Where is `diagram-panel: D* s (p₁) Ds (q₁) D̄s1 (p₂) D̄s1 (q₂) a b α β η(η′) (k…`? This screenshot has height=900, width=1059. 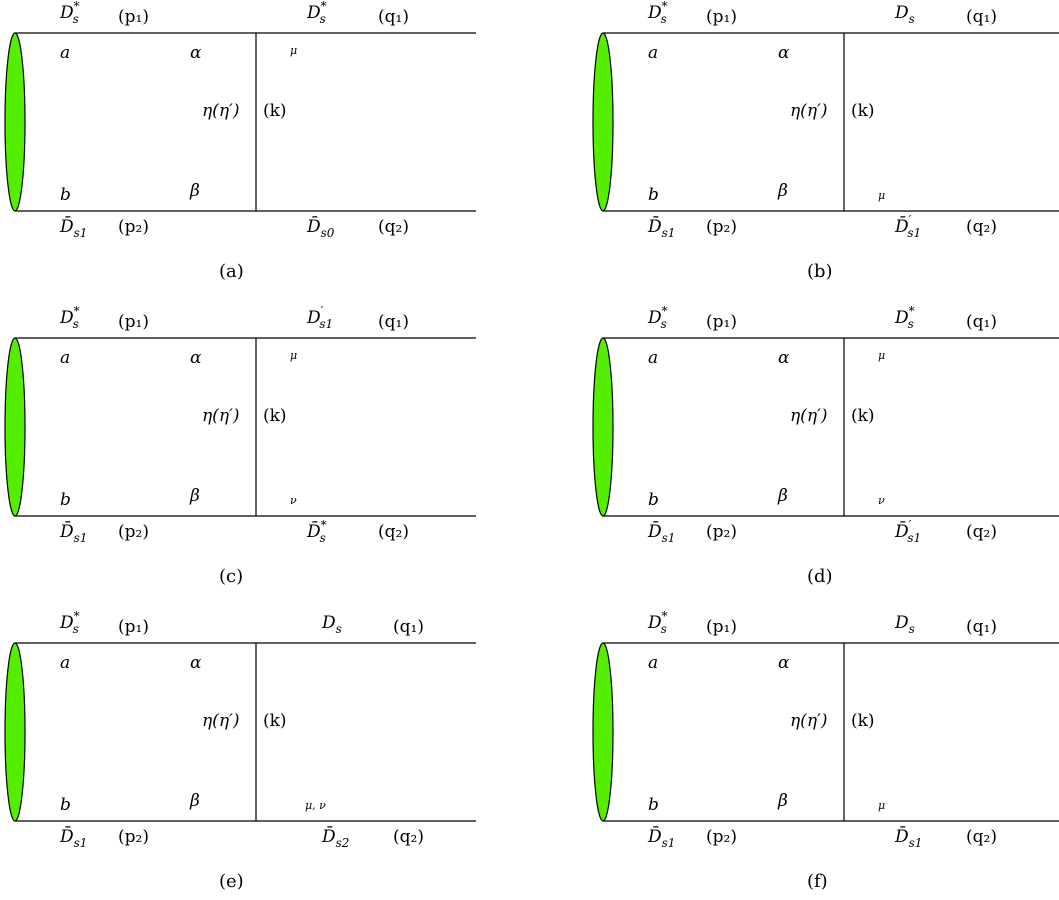
diagram-panel: D* s (p₁) Ds (q₁) D̄s1 (p₂) D̄s1 (q₂) a b α β η(η′) (k… is located at coordinates (825, 750).